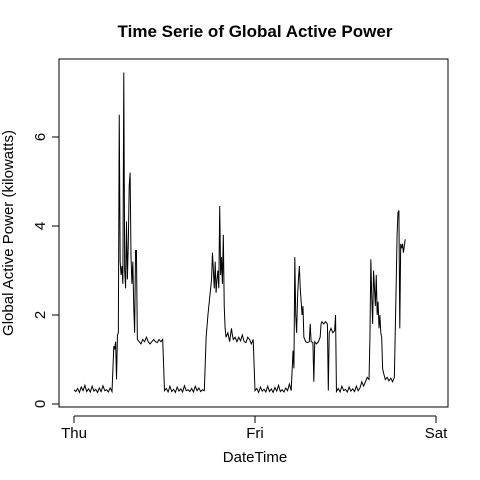 This screenshot has width=480, height=480. What do you see at coordinates (40, 315) in the screenshot?
I see `y-tick-label-2: 2` at bounding box center [40, 315].